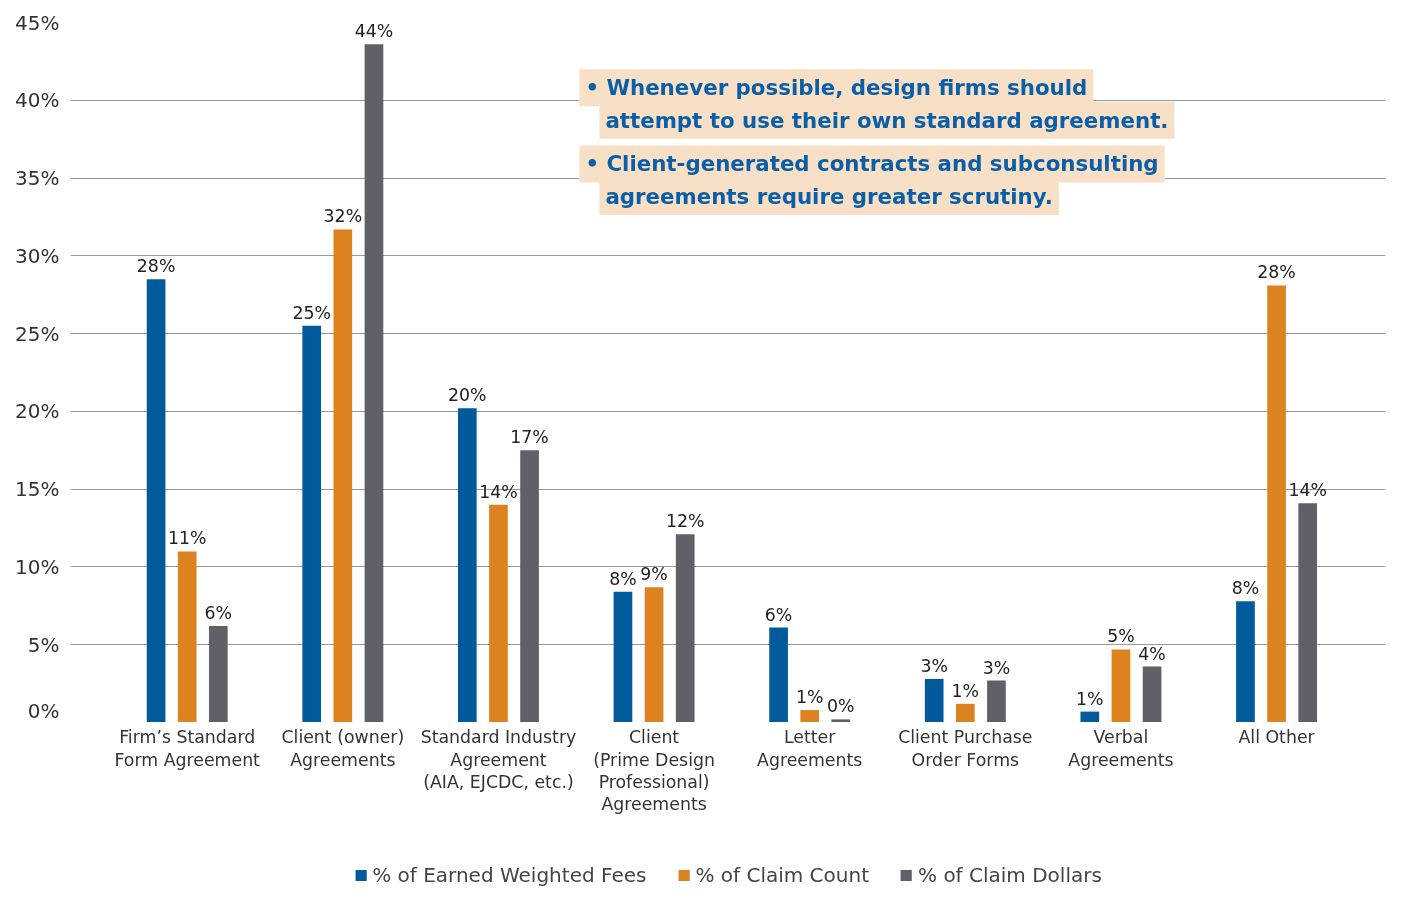 This screenshot has height=907, width=1405. What do you see at coordinates (374, 31) in the screenshot?
I see `data-label: 44%` at bounding box center [374, 31].